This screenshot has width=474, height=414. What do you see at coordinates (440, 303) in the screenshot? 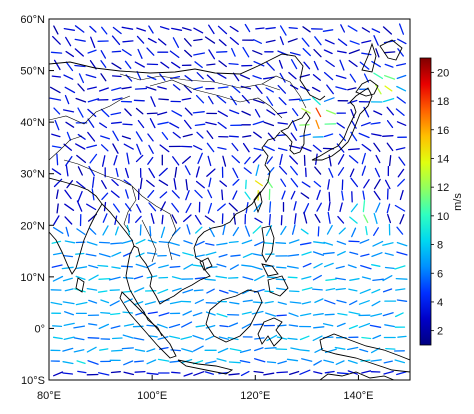
I see `colorbar-tick-label: 4` at bounding box center [440, 303].